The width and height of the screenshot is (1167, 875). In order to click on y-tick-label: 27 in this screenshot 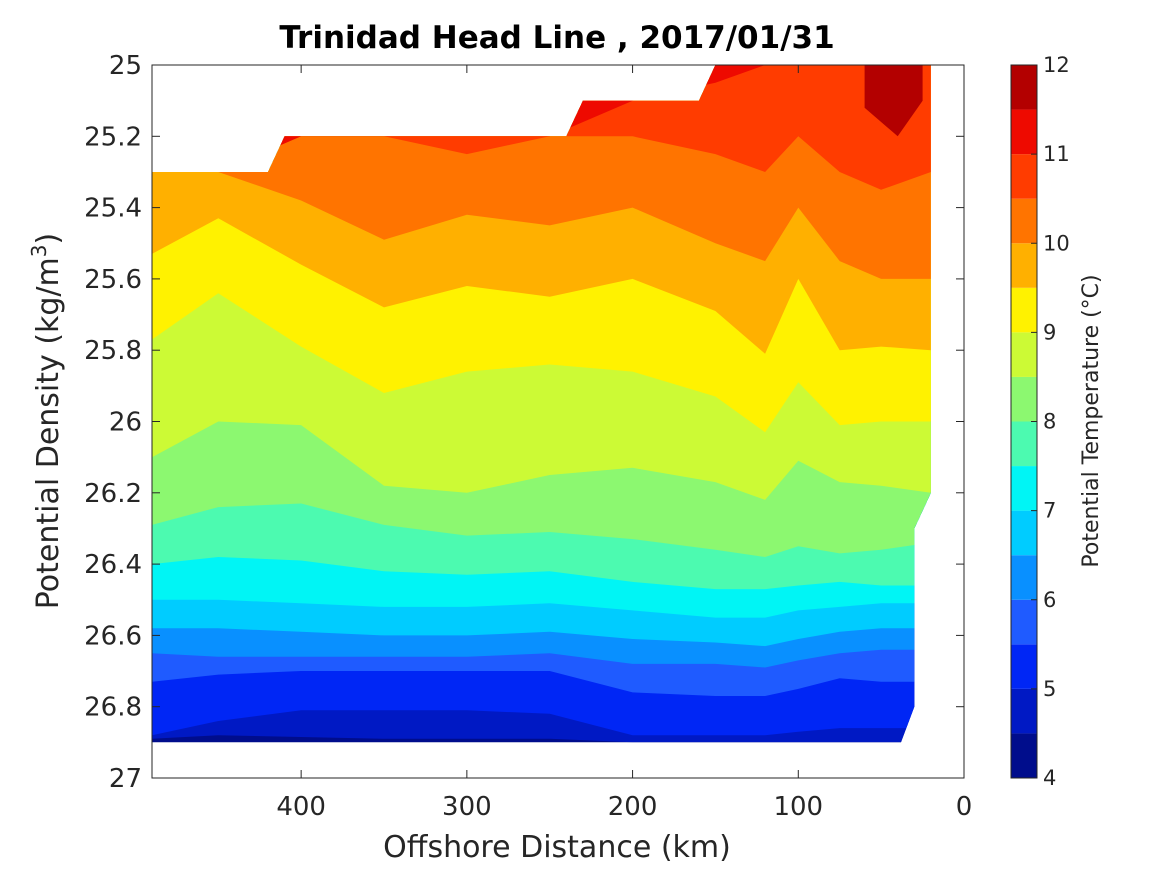, I will do `click(125, 779)`.